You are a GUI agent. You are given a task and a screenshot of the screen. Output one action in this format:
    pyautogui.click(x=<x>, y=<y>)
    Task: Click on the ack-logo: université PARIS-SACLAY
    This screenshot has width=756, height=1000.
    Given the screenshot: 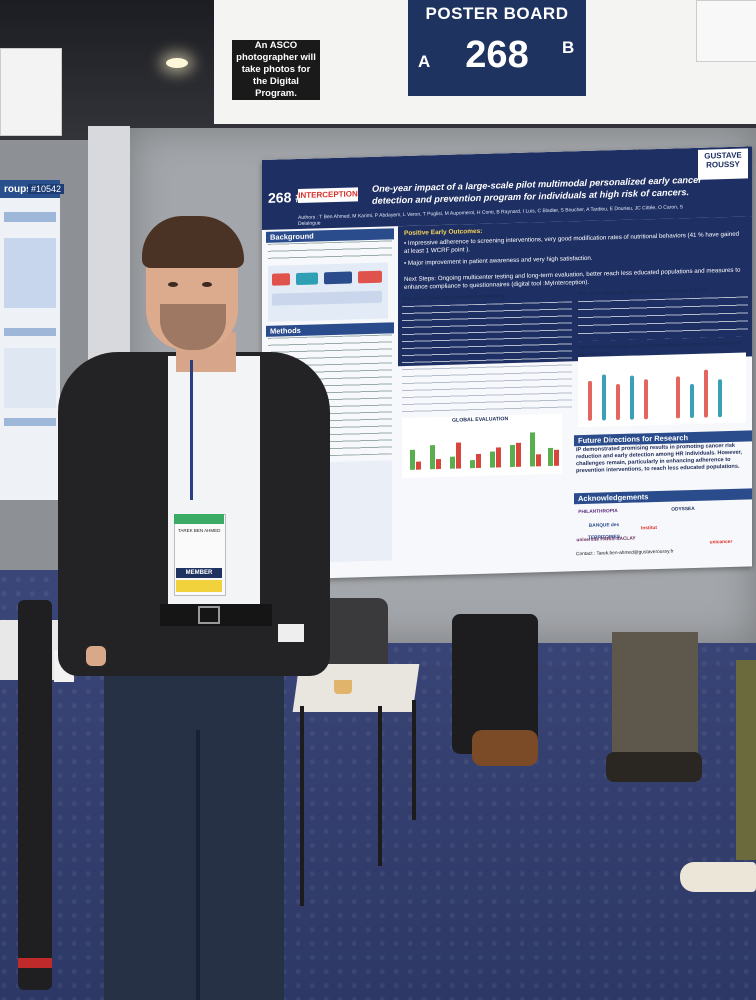 What is the action you would take?
    pyautogui.click(x=606, y=540)
    